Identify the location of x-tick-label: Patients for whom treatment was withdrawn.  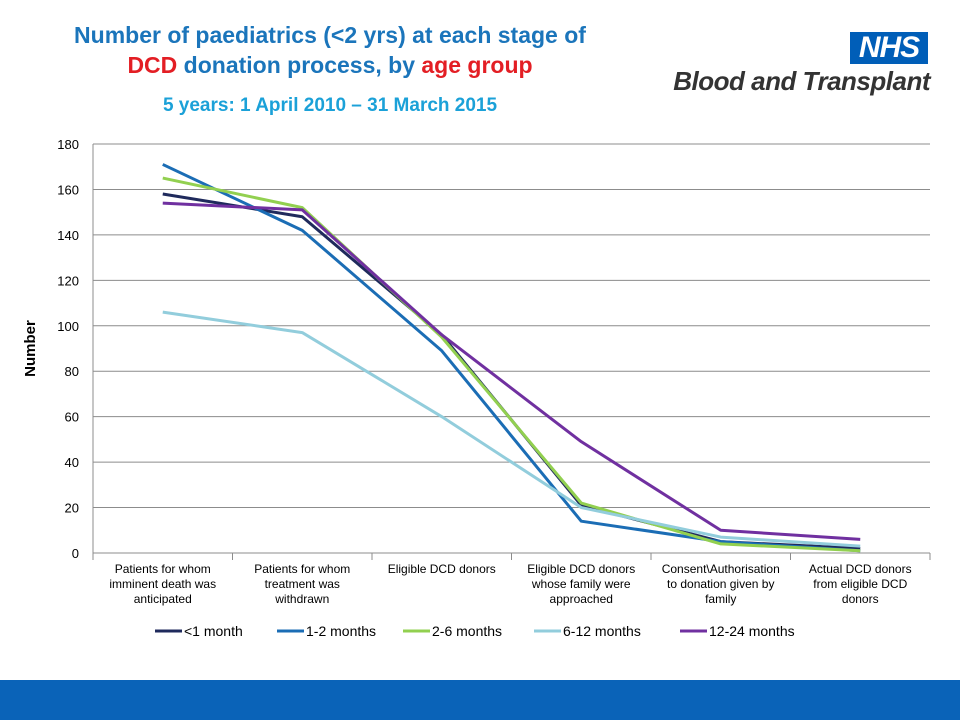
(302, 584).